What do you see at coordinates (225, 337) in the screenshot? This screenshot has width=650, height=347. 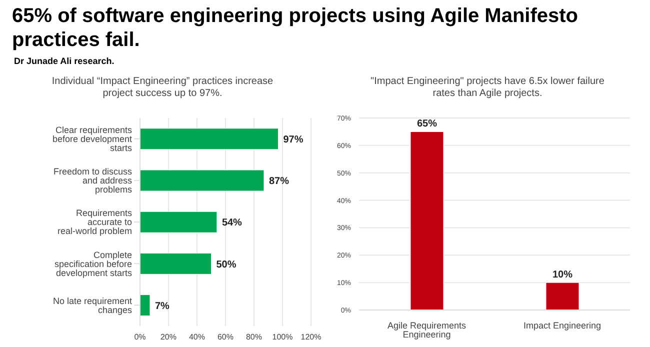 I see `x-tick-label: 60%` at bounding box center [225, 337].